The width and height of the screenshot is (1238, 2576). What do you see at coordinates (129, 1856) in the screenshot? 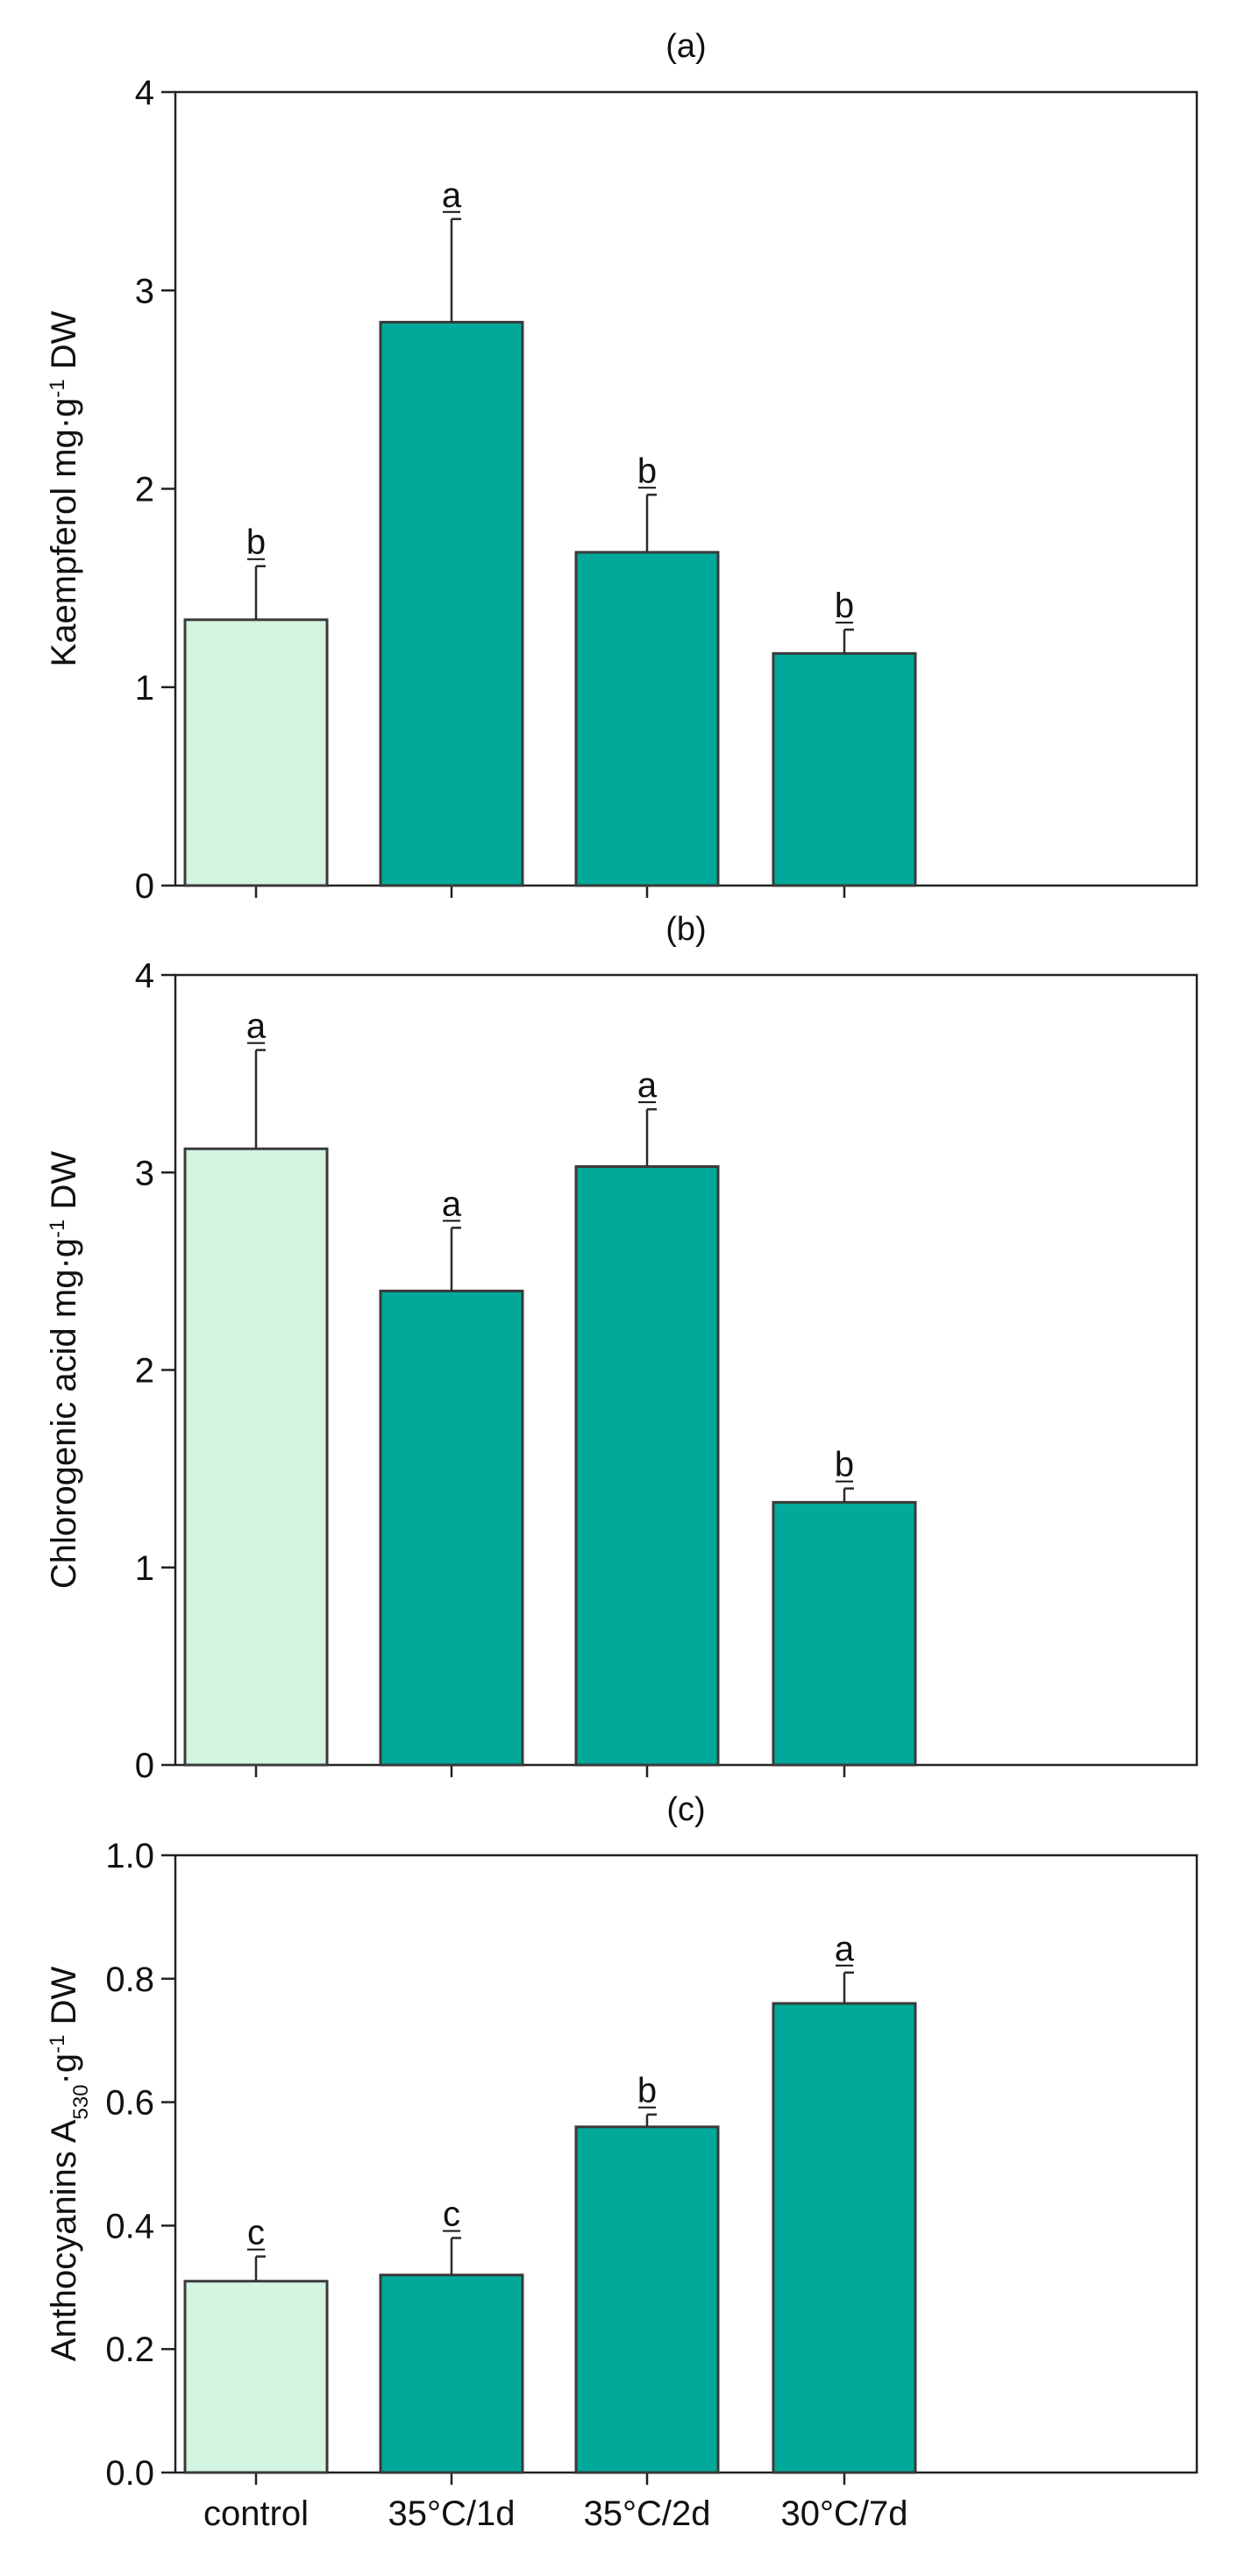
I see `y-tick-label: 1.0` at bounding box center [129, 1856].